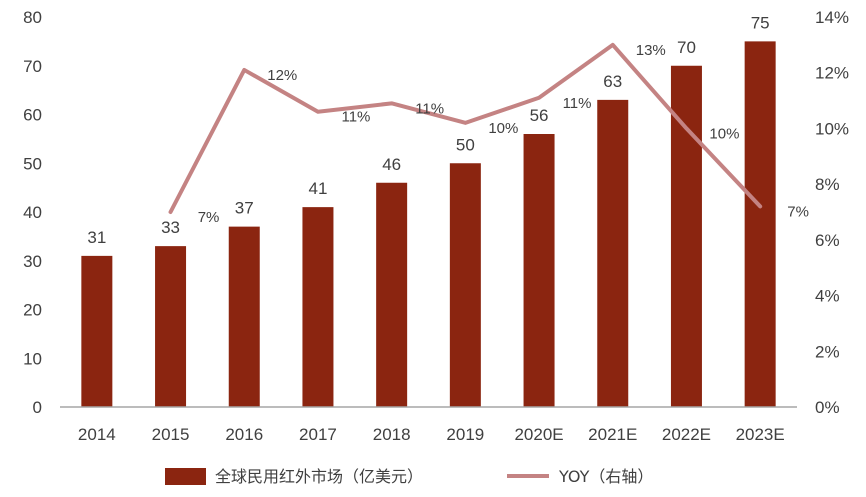 The width and height of the screenshot is (866, 497). Describe the element at coordinates (827, 240) in the screenshot. I see `right-tick-label: 6%` at that location.